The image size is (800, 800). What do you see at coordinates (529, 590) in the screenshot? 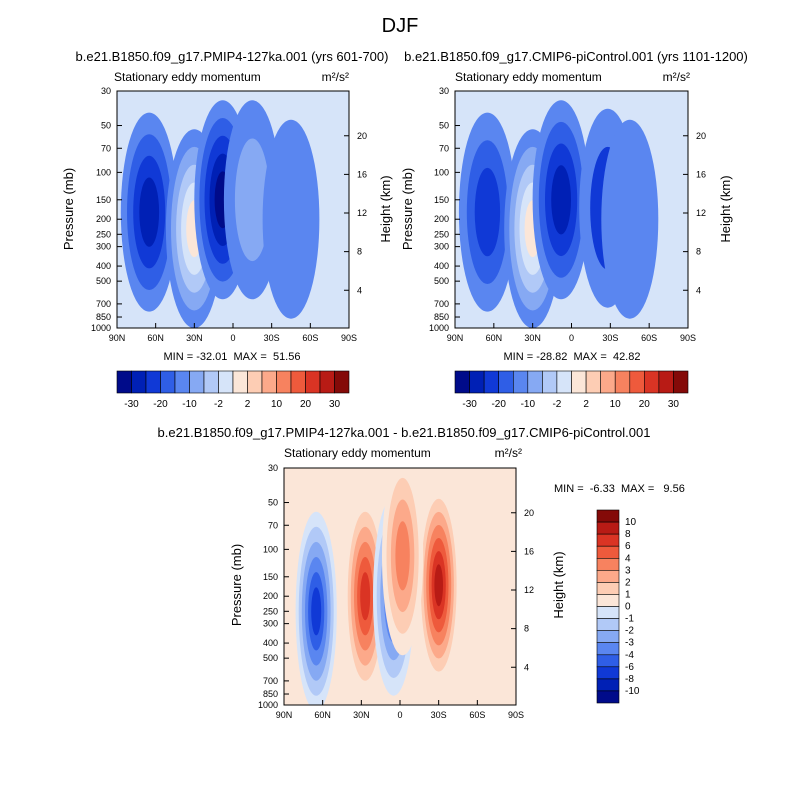
I see `panel-3-ytick-right-label: 12` at bounding box center [529, 590].